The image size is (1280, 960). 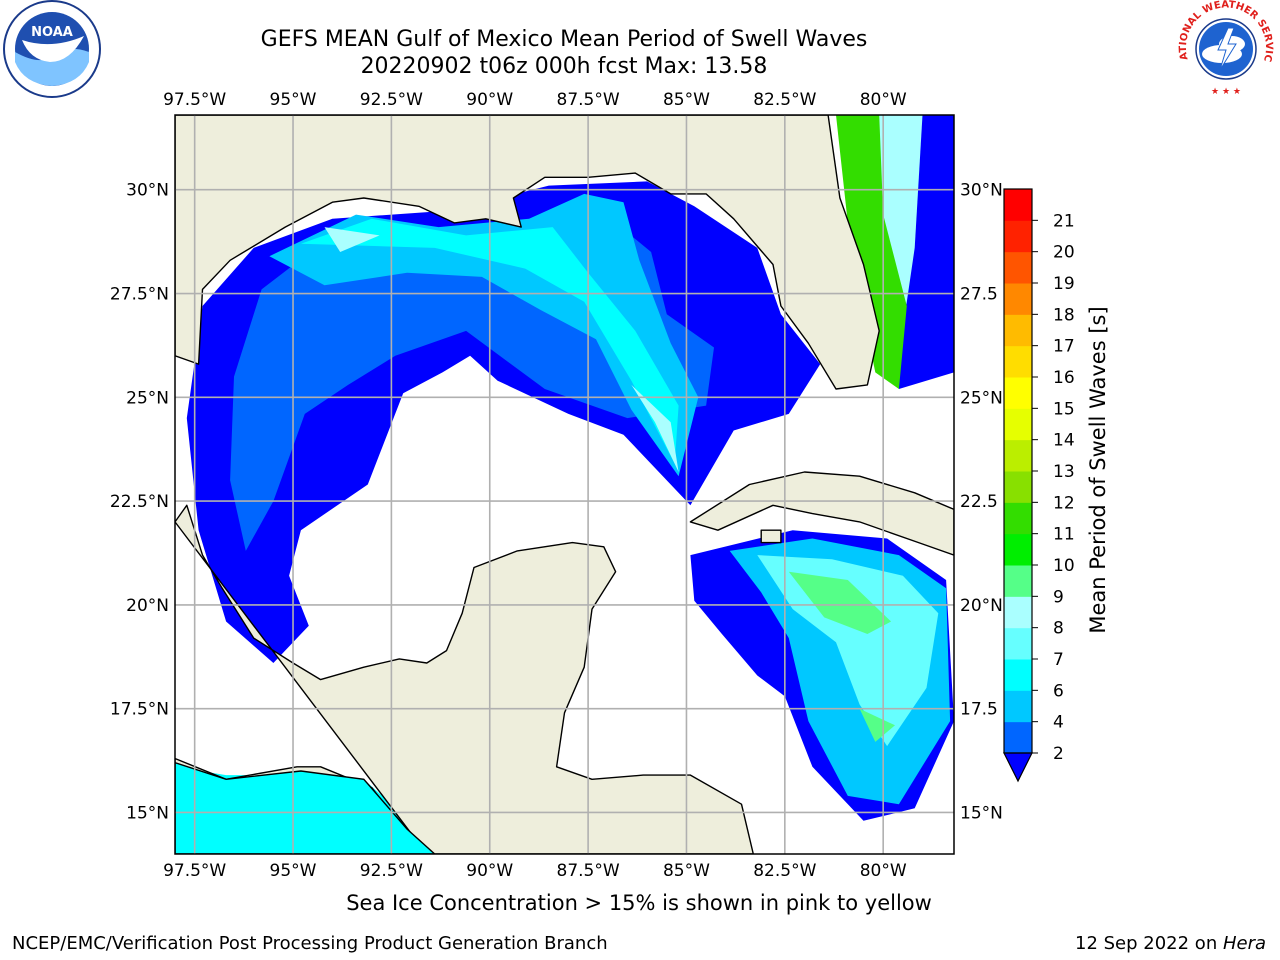 I want to click on footer-date: 12 Sep 2022 on Hera, so click(x=1170, y=943).